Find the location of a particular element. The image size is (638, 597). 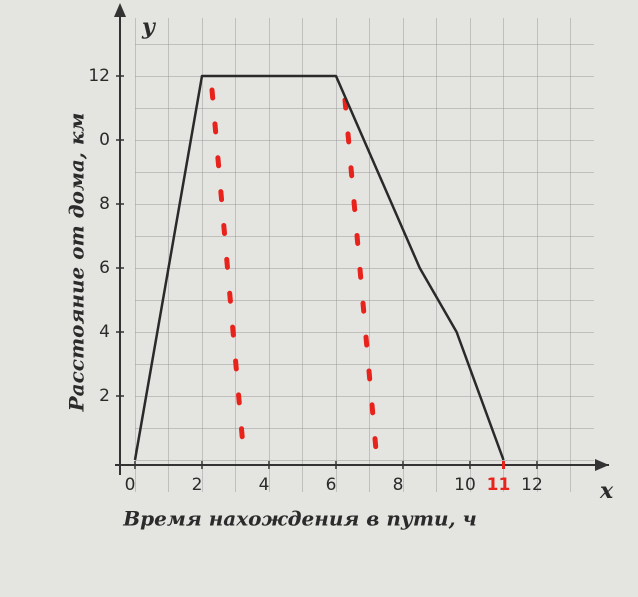

x-tick-label: 8 is located at coordinates (398, 485).